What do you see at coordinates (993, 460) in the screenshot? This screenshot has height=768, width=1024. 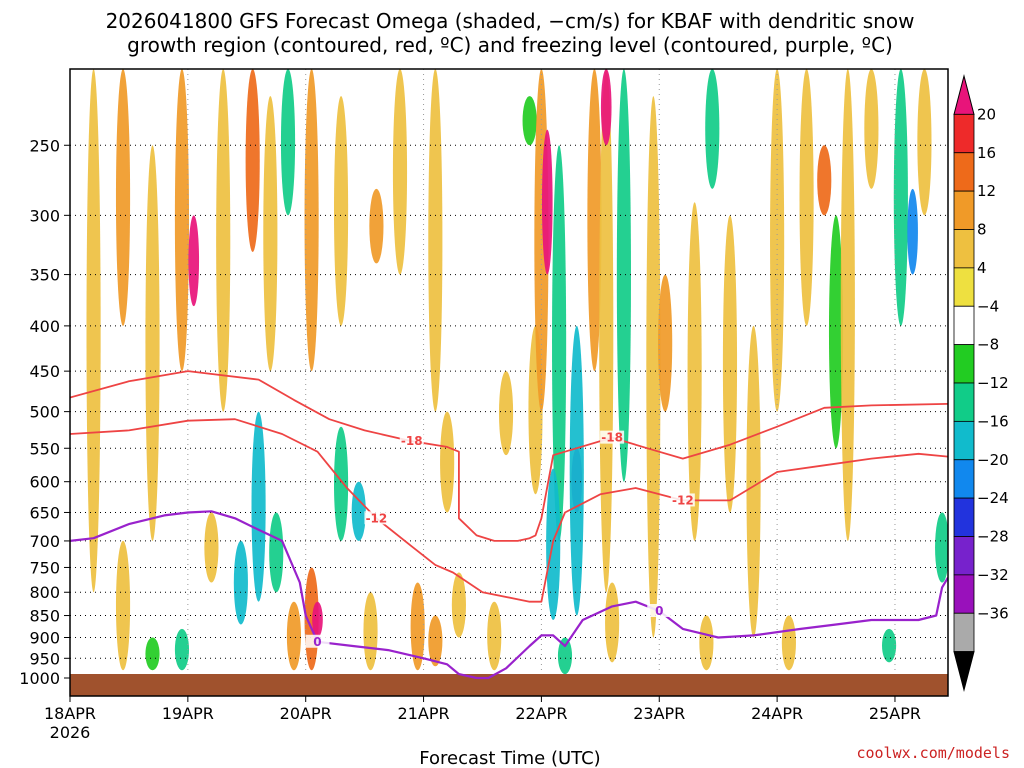 I see `colorbar-label: −20` at bounding box center [993, 460].